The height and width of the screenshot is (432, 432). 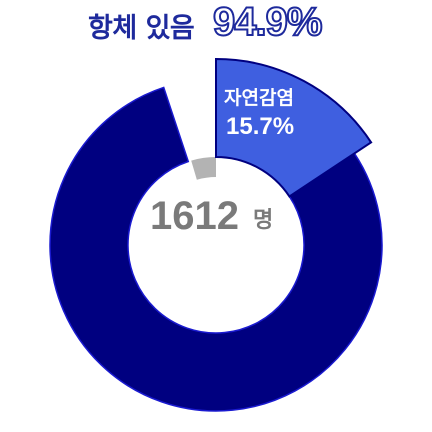 What do you see at coordinates (267, 22) in the screenshot?
I see `antibody-present-percent: 94.9%` at bounding box center [267, 22].